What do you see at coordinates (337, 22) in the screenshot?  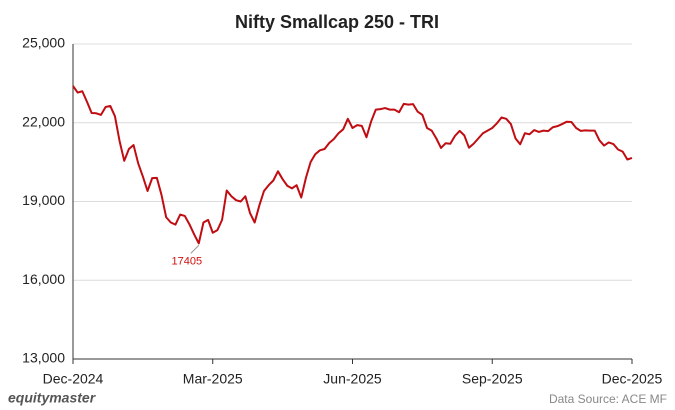 I see `chart-title: Nifty Smallcap 250 - TRI` at bounding box center [337, 22].